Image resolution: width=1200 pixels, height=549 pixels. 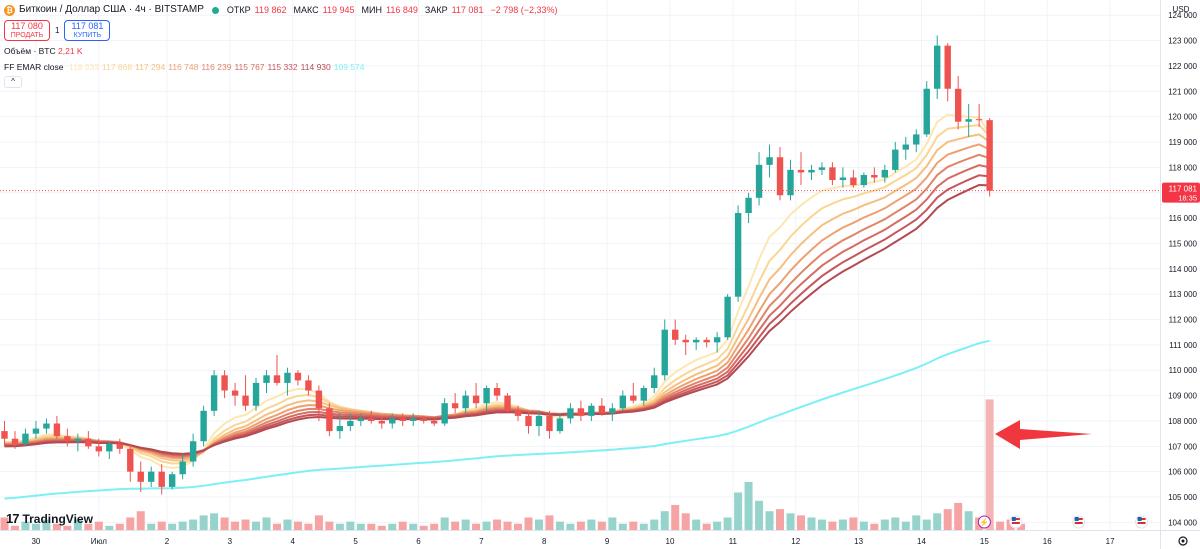 I want to click on time-axis: 30 Июл 2 3 4 5 6 7 8 9 10 11 12 13 14 15 16 17, so click(x=580, y=539).